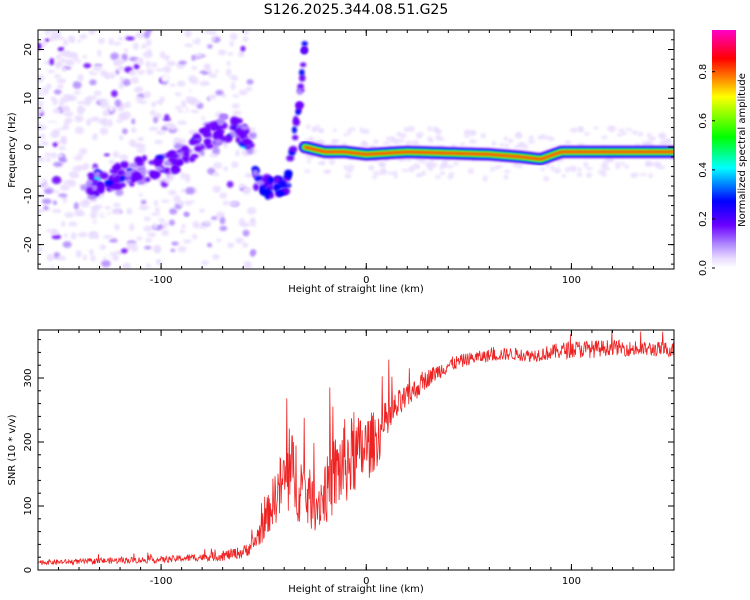  What do you see at coordinates (28, 570) in the screenshot?
I see `snr-ytick-label: 0` at bounding box center [28, 570].